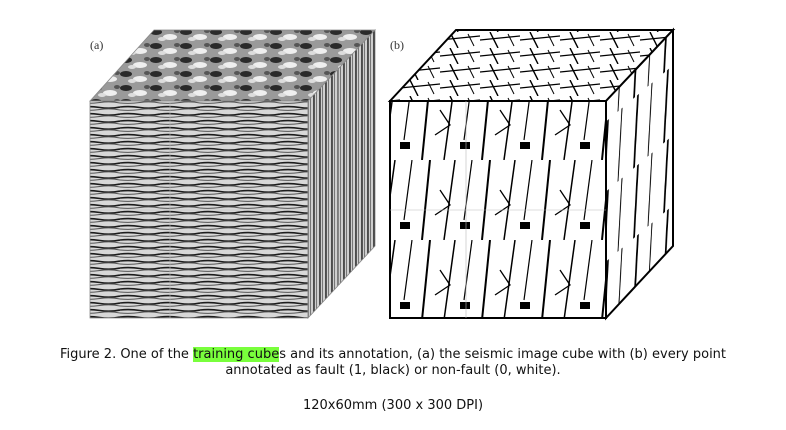  What do you see at coordinates (282, 354) in the screenshot?
I see `caption-highlight-suffix: s` at bounding box center [282, 354].